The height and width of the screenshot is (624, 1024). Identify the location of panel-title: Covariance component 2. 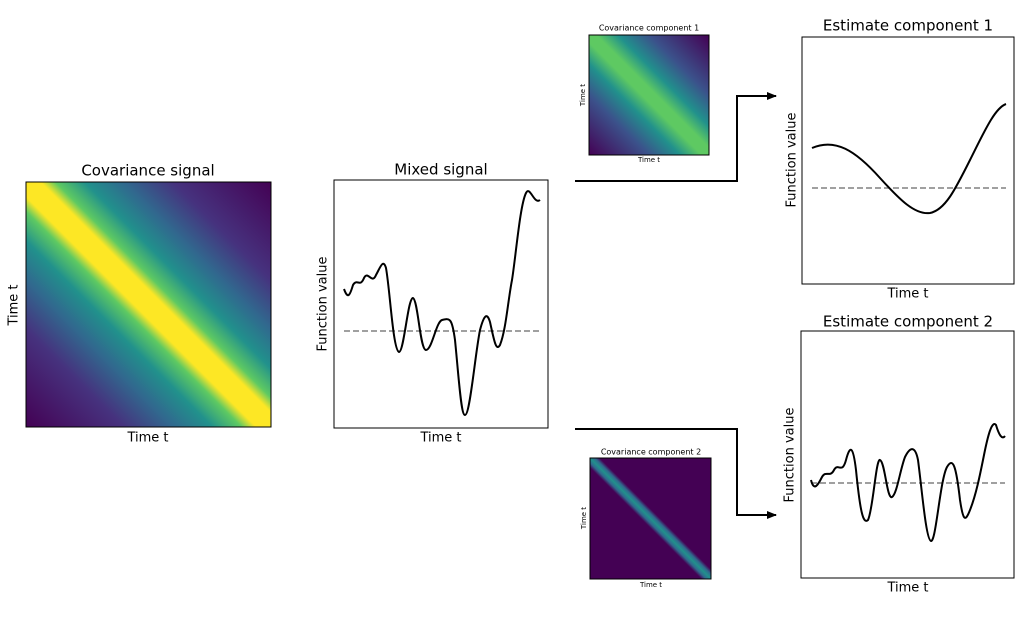
(651, 452).